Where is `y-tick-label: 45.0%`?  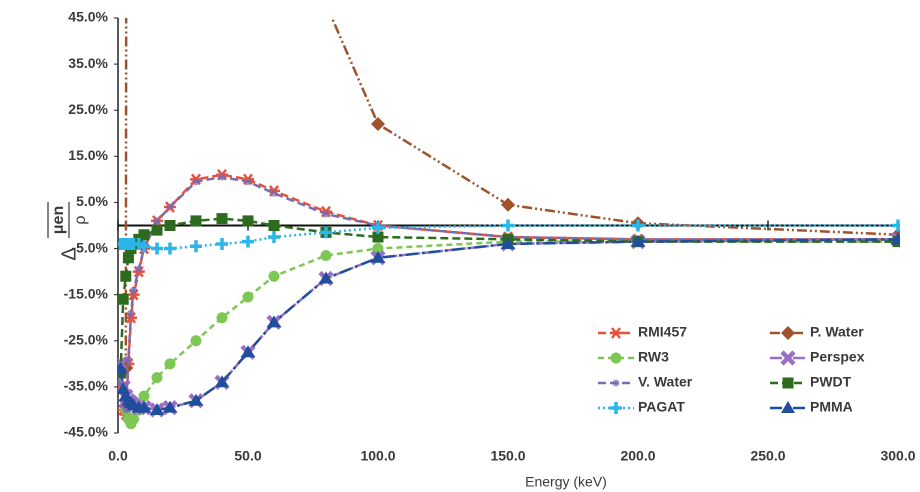
y-tick-label: 45.0% is located at coordinates (88, 17).